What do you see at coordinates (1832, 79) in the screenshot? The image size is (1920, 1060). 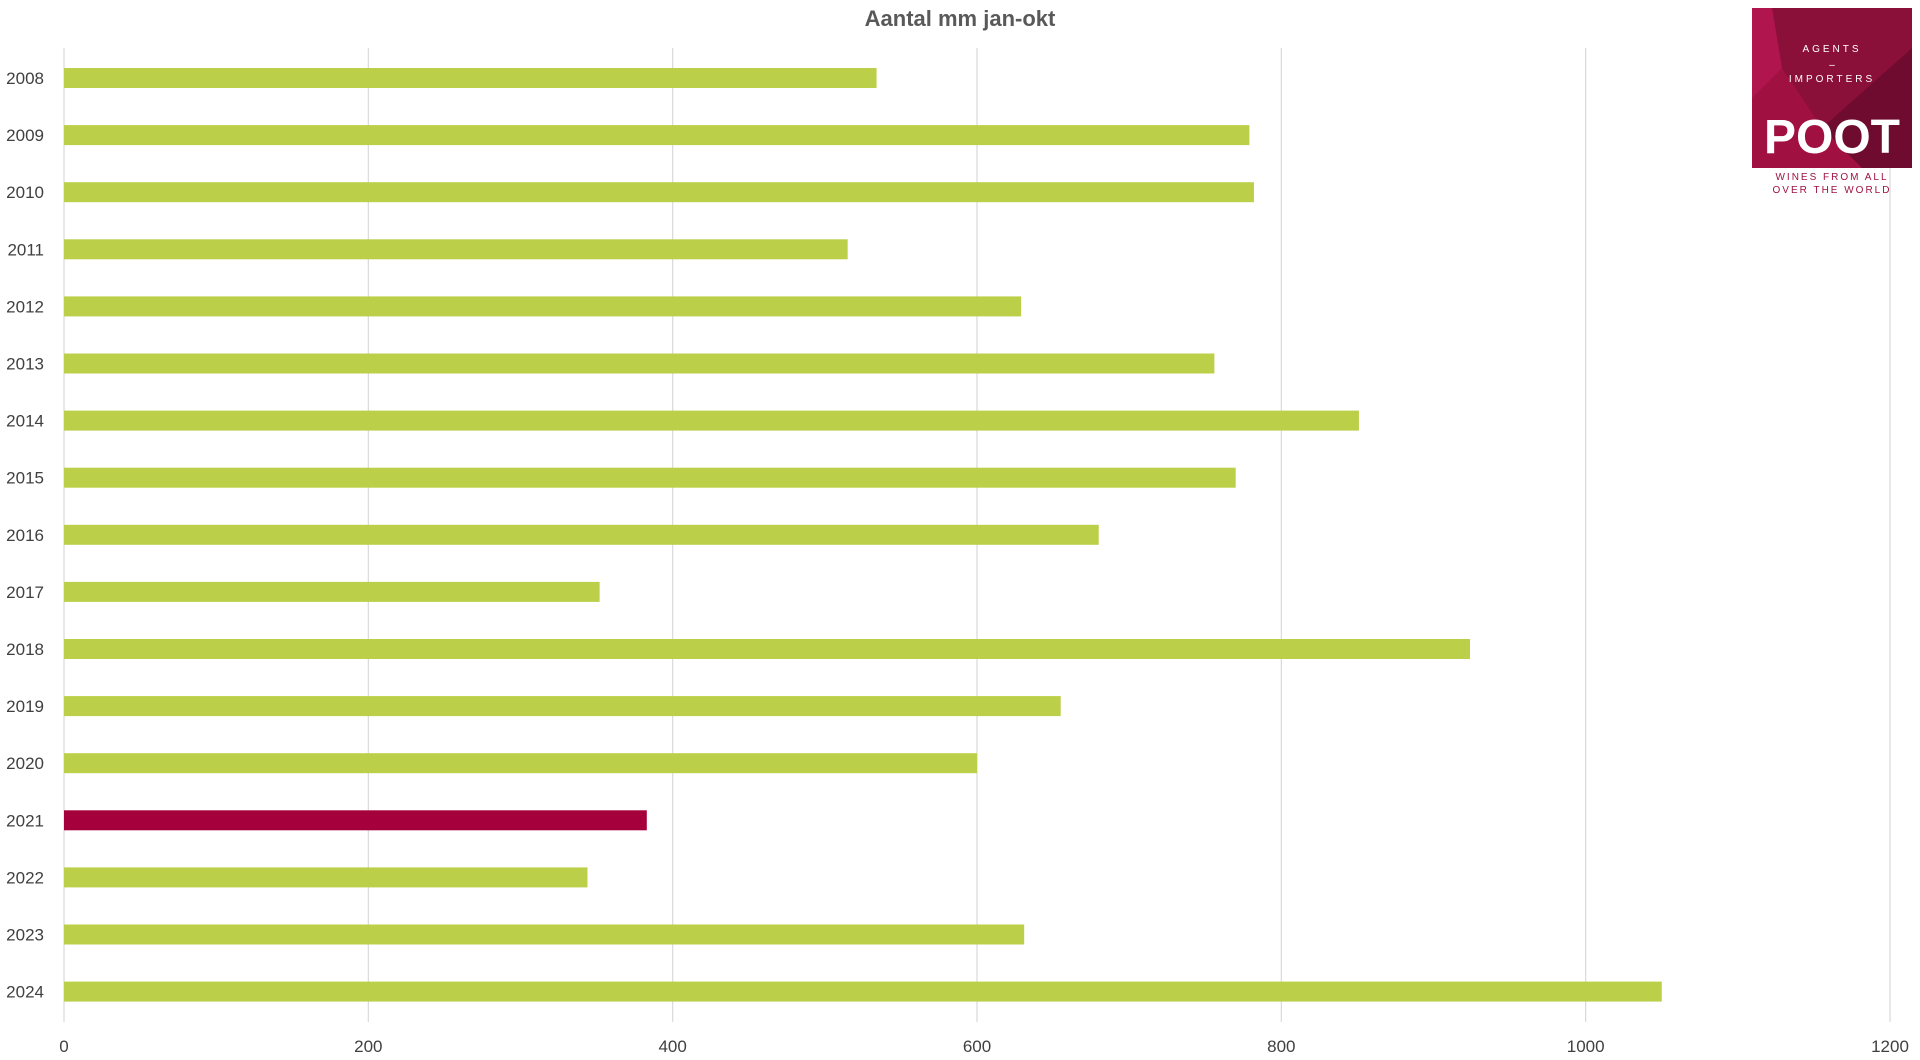 I see `logo-importers-text: IMPORTERS` at bounding box center [1832, 79].